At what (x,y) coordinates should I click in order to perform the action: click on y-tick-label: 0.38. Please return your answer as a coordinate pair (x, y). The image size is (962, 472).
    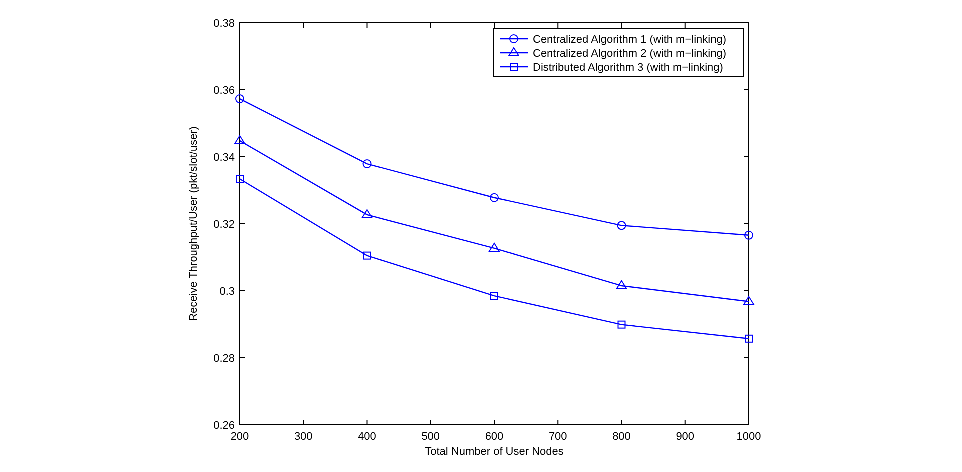
    Looking at the image, I should click on (224, 24).